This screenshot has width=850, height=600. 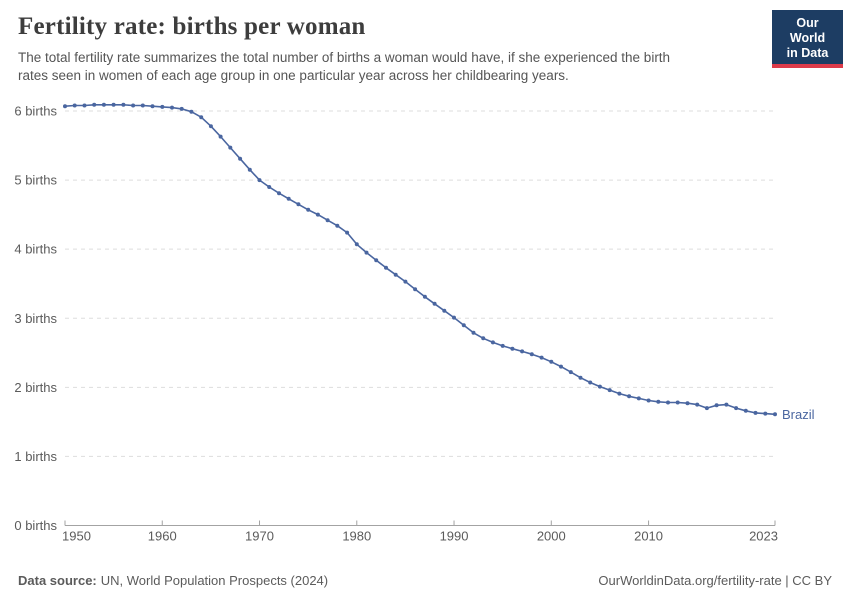 What do you see at coordinates (454, 536) in the screenshot?
I see `x-tick-label: 1990` at bounding box center [454, 536].